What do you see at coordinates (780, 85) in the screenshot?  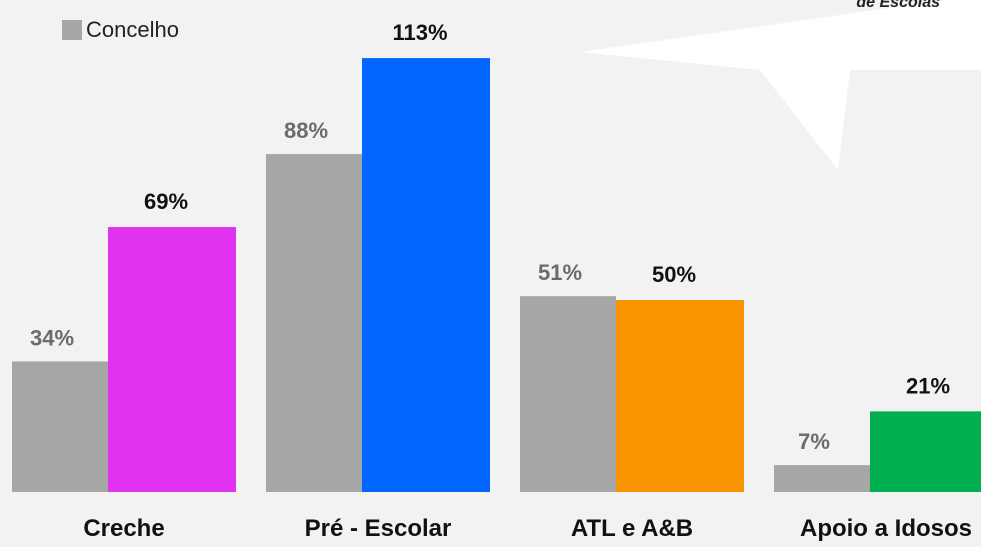 I see `callout-shape` at bounding box center [780, 85].